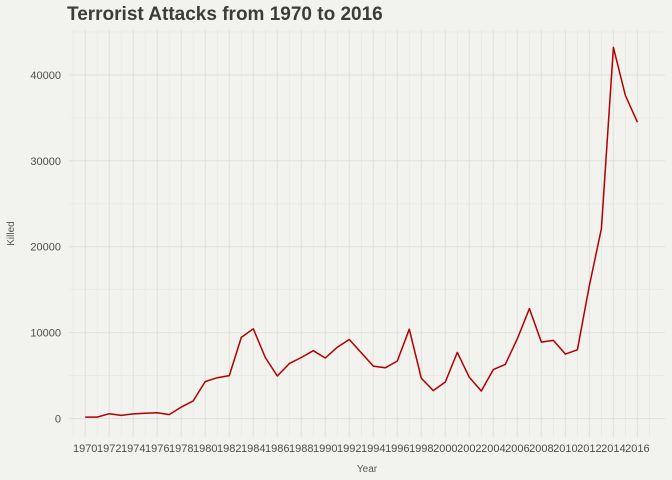 This screenshot has width=672, height=480. I want to click on x-tick-label: 1988, so click(301, 449).